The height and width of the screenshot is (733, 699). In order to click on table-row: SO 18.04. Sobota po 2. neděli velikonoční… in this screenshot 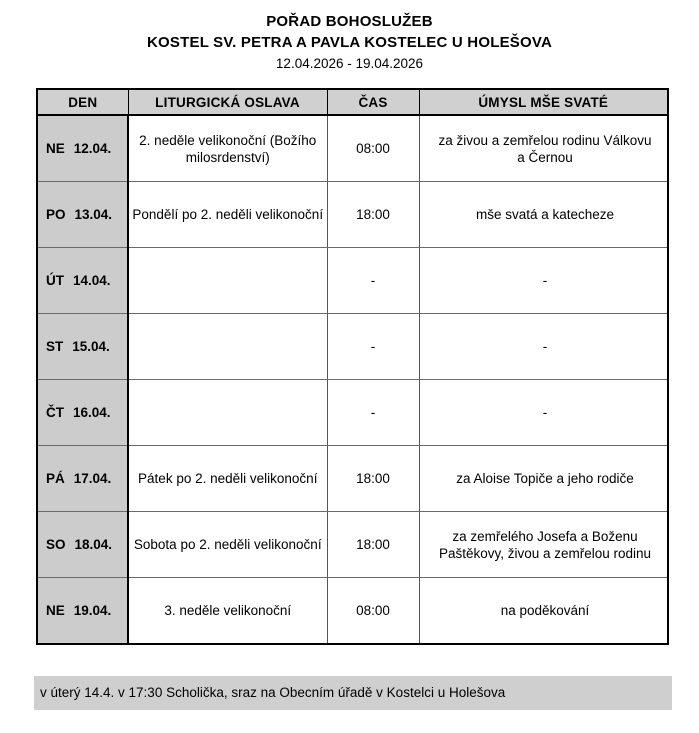, I will do `click(352, 544)`.